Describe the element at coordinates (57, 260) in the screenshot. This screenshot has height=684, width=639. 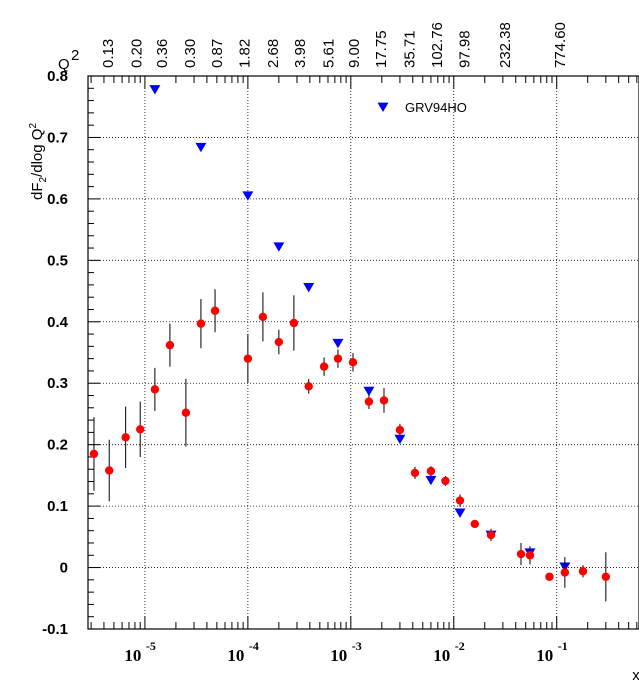
I see `y-tick-label: 0.5` at that location.